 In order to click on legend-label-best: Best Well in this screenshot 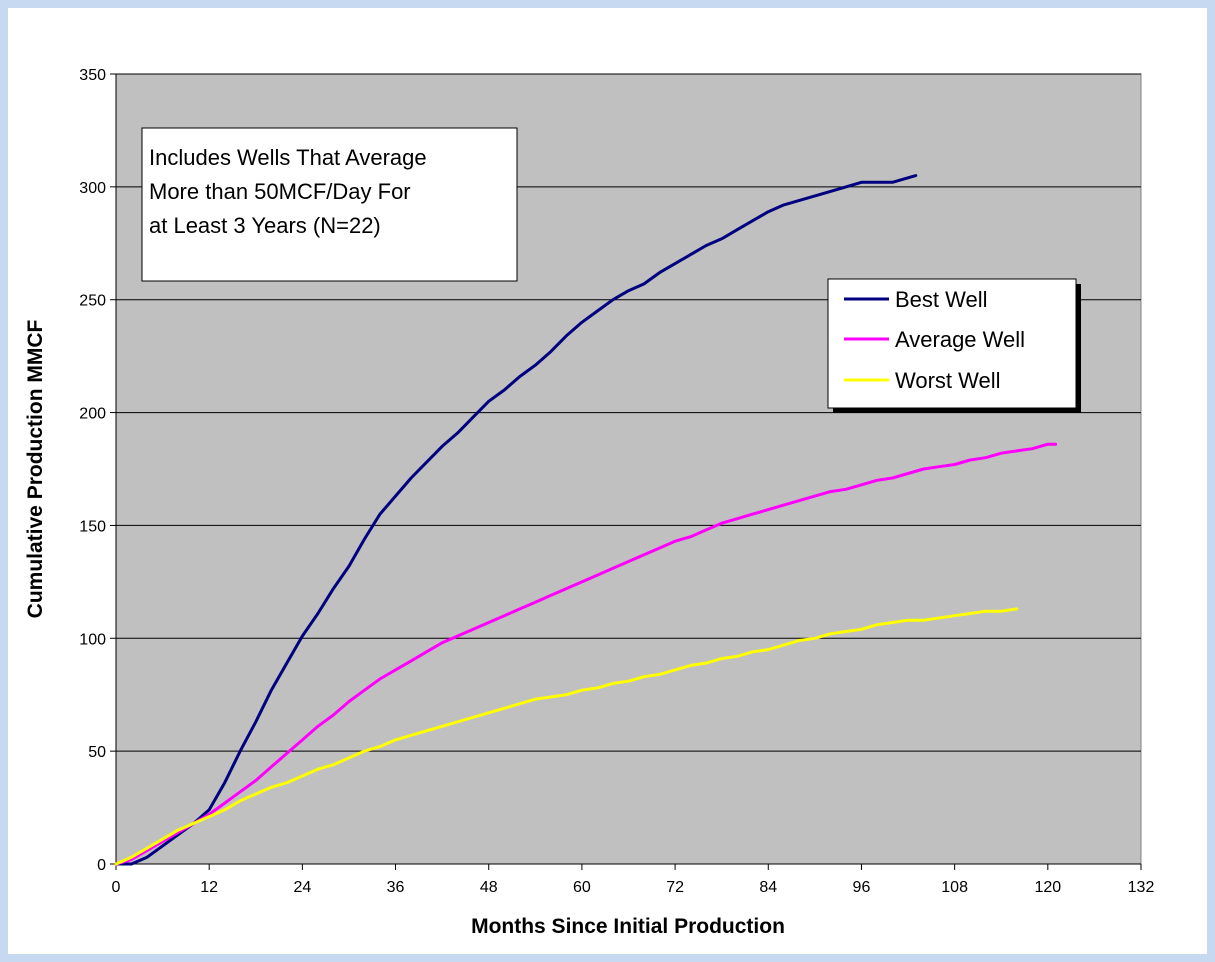, I will do `click(941, 299)`.